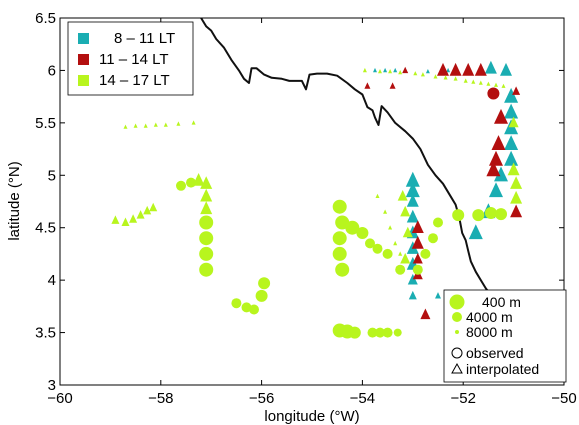 This screenshot has height=425, width=579. What do you see at coordinates (52, 385) in the screenshot?
I see `y-tick-label: 3` at bounding box center [52, 385].